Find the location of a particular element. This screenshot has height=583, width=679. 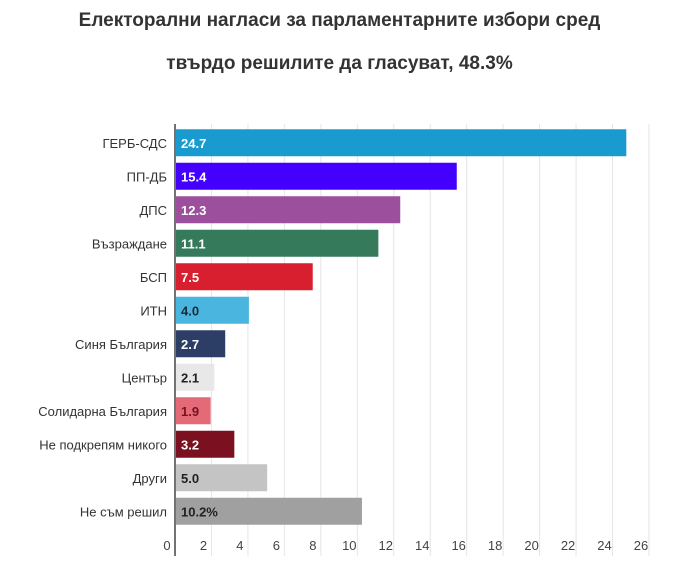

data-label: 3.2 is located at coordinates (190, 444).